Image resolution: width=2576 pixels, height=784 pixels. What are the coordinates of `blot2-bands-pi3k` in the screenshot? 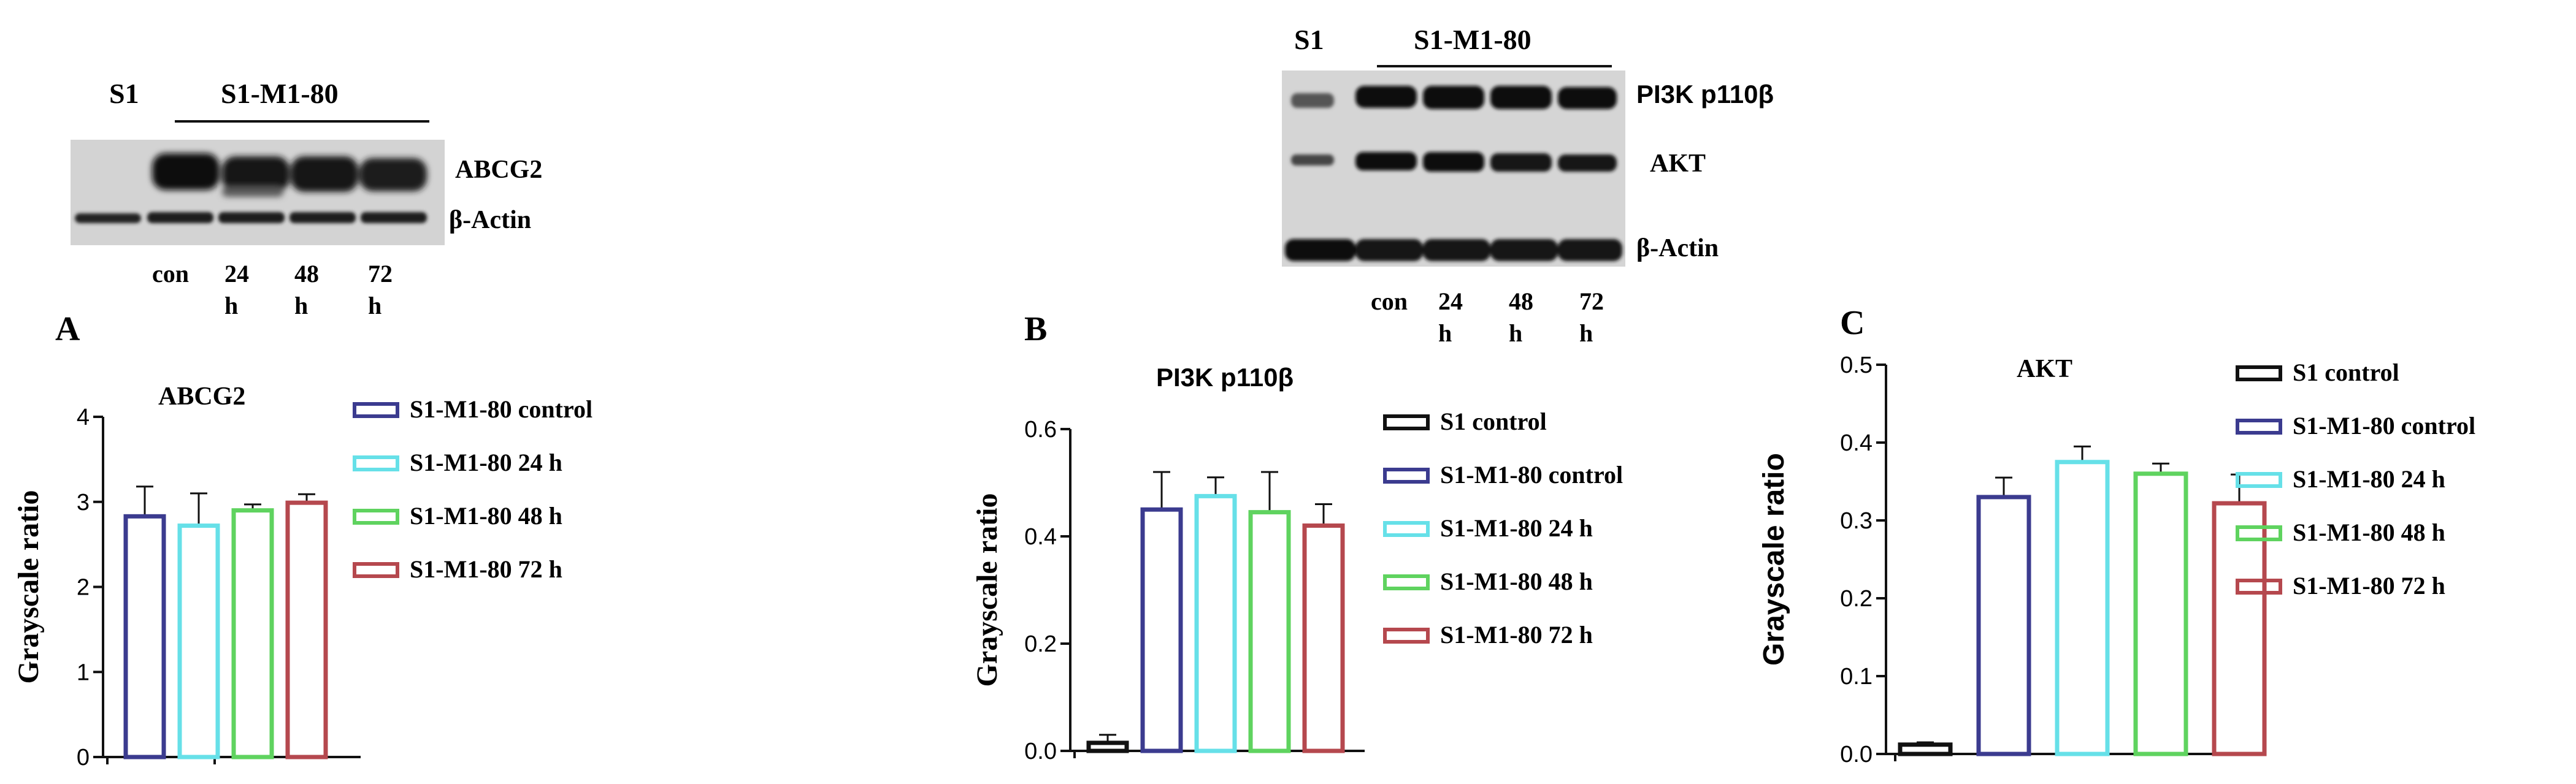 It's located at (1454, 98).